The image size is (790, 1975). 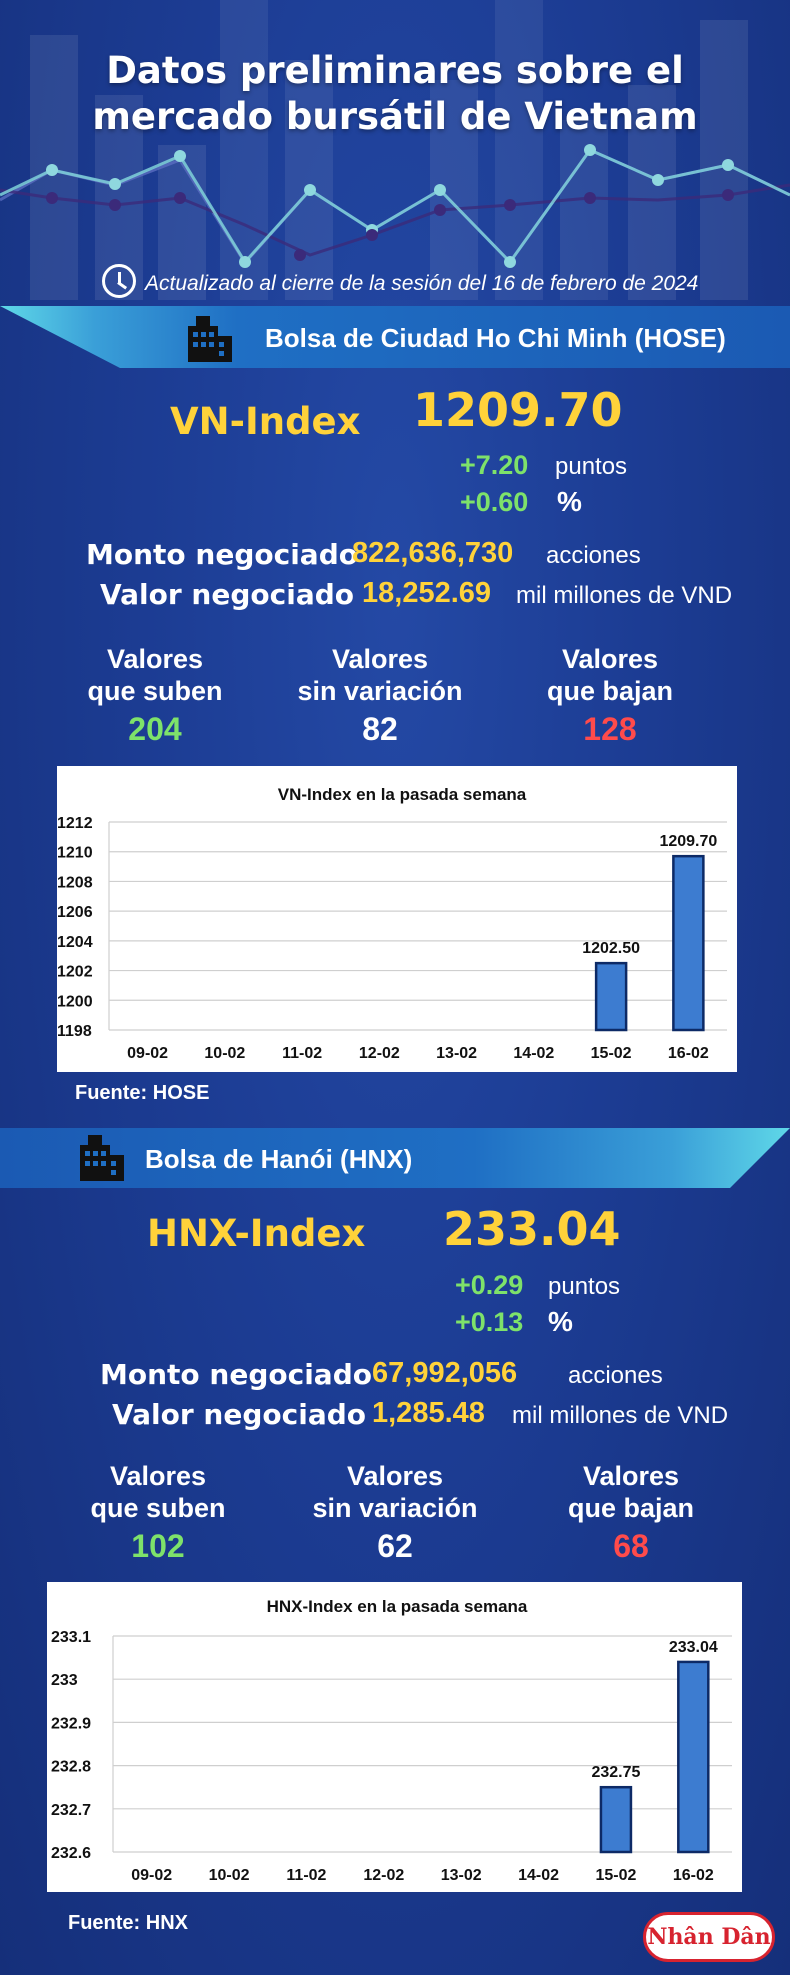 I want to click on hnx-y-tick: 233.1, so click(x=71, y=1637).